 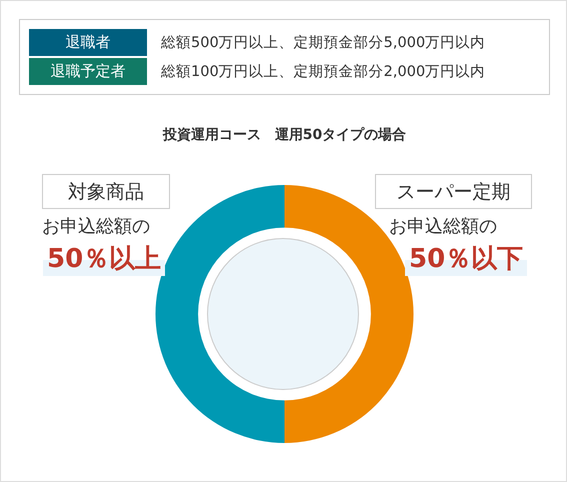 What do you see at coordinates (106, 191) in the screenshot?
I see `slice-label: 対象商品` at bounding box center [106, 191].